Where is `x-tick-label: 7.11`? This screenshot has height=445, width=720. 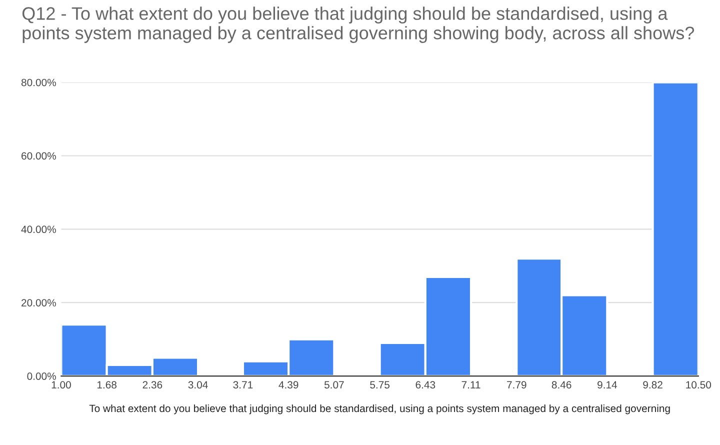 x-tick-label: 7.11 is located at coordinates (471, 384).